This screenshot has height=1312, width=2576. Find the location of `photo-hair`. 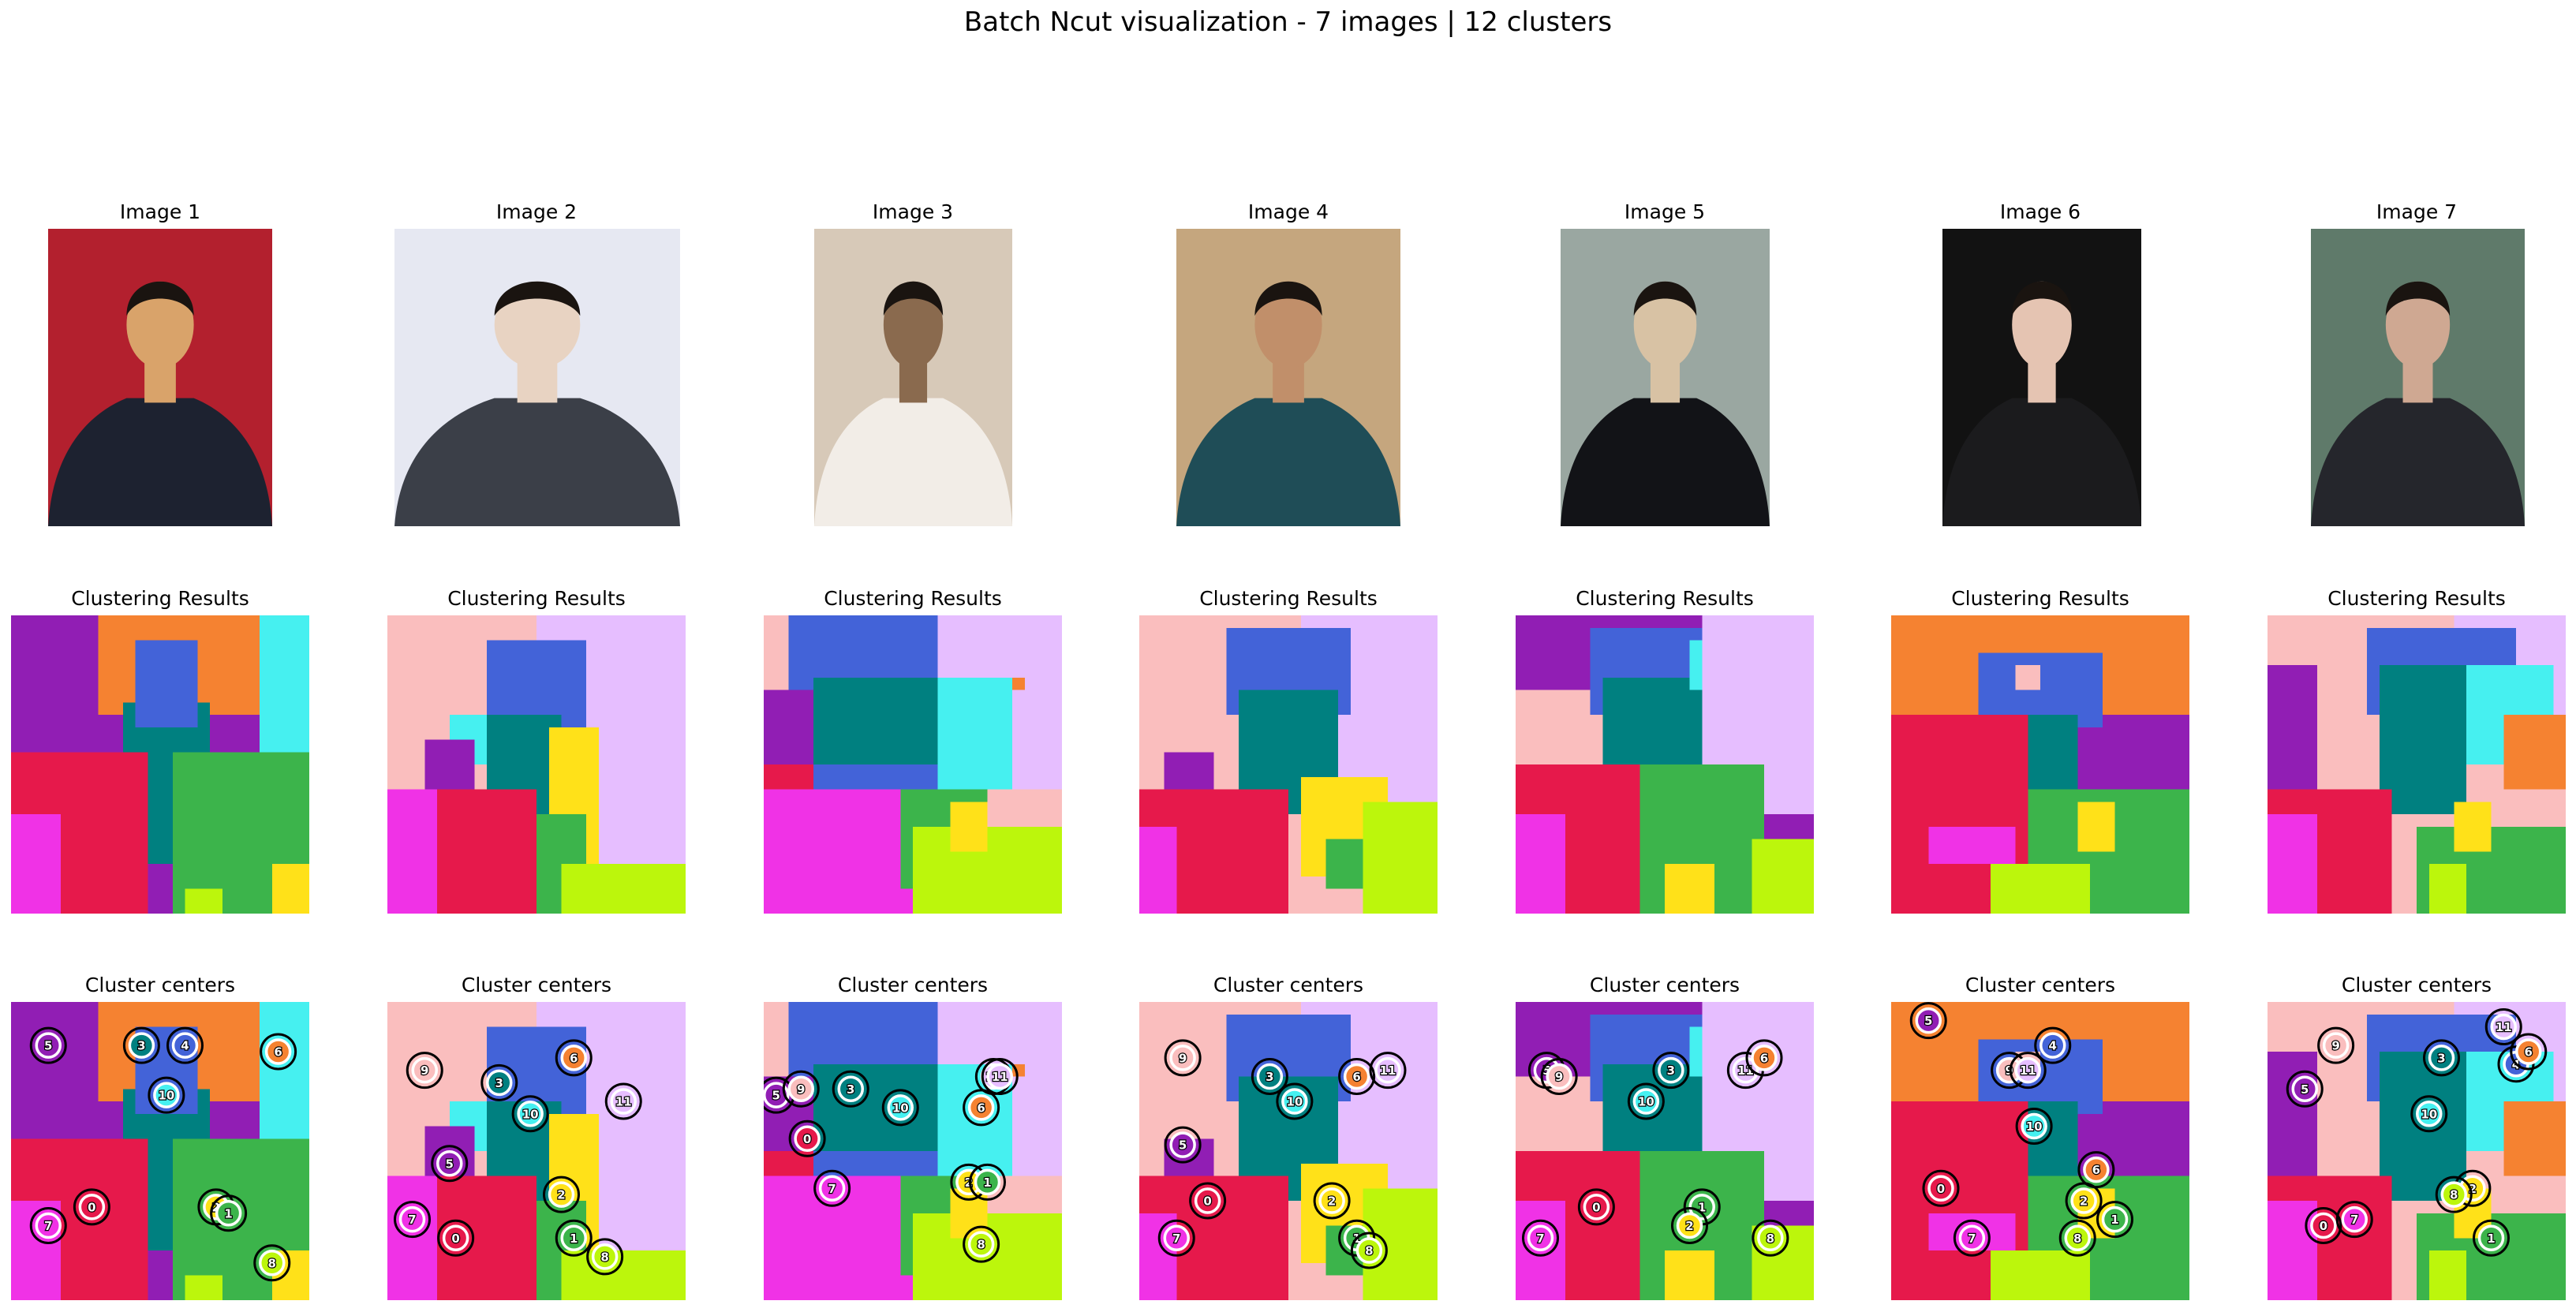

photo-hair is located at coordinates (1665, 298).